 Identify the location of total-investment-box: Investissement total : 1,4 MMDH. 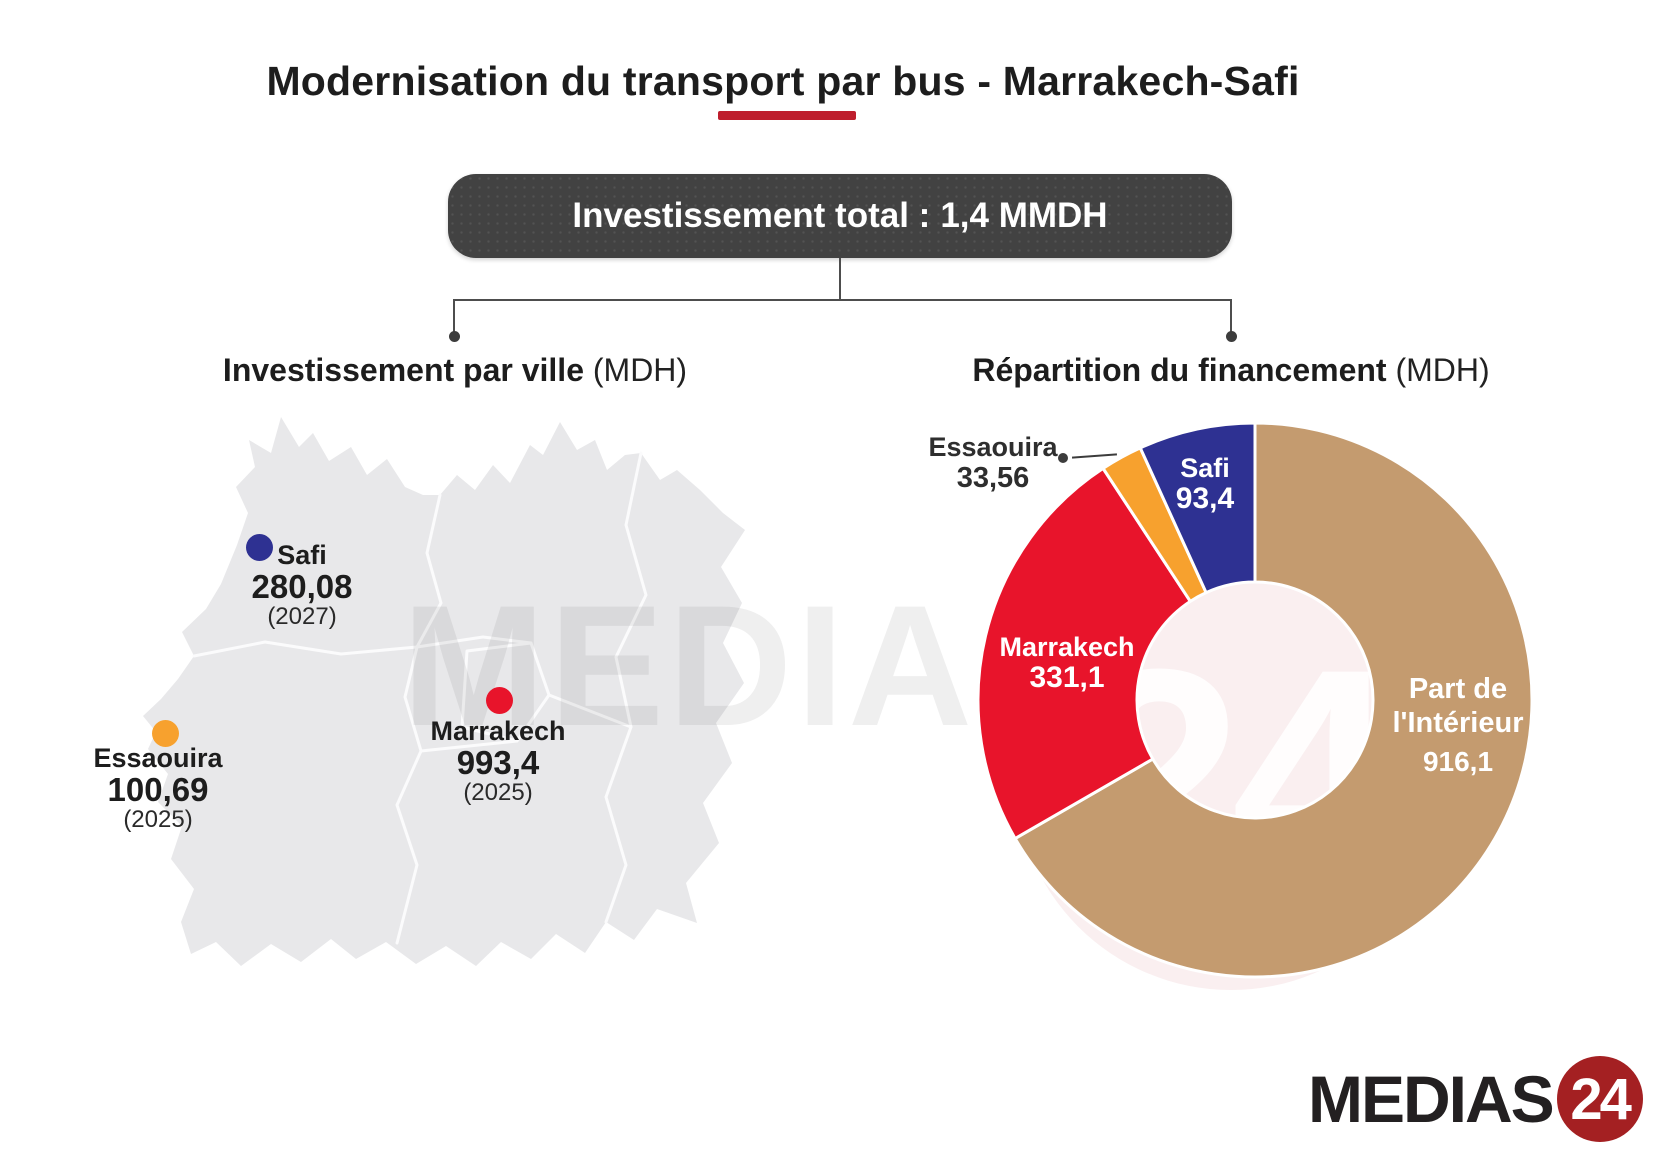
(840, 216).